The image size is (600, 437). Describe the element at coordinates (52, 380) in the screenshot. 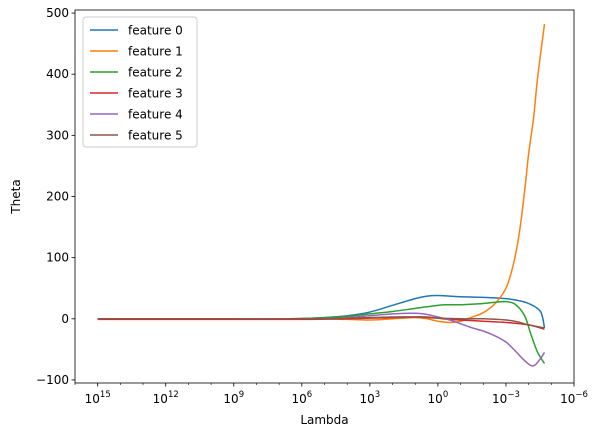

I see `y-tick-label: −100` at that location.